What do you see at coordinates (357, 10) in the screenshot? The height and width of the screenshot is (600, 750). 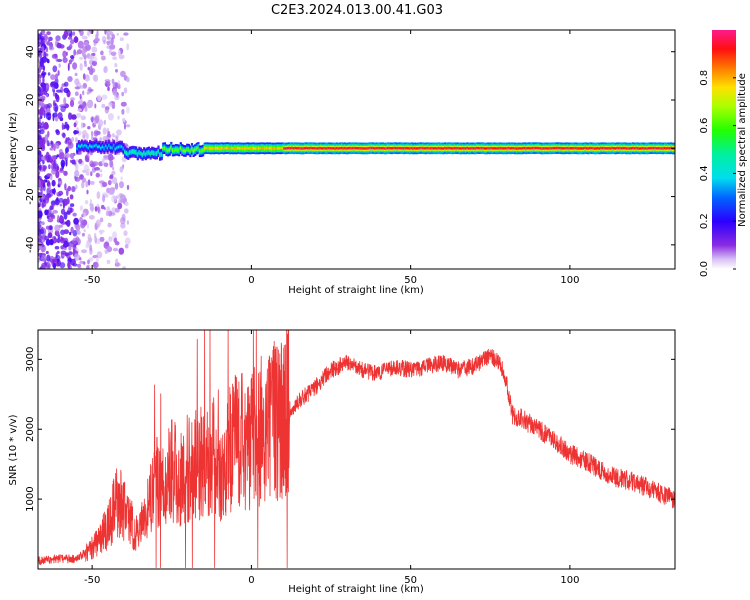 I see `figure-title: C2E3.2024.013.00.41.G03` at bounding box center [357, 10].